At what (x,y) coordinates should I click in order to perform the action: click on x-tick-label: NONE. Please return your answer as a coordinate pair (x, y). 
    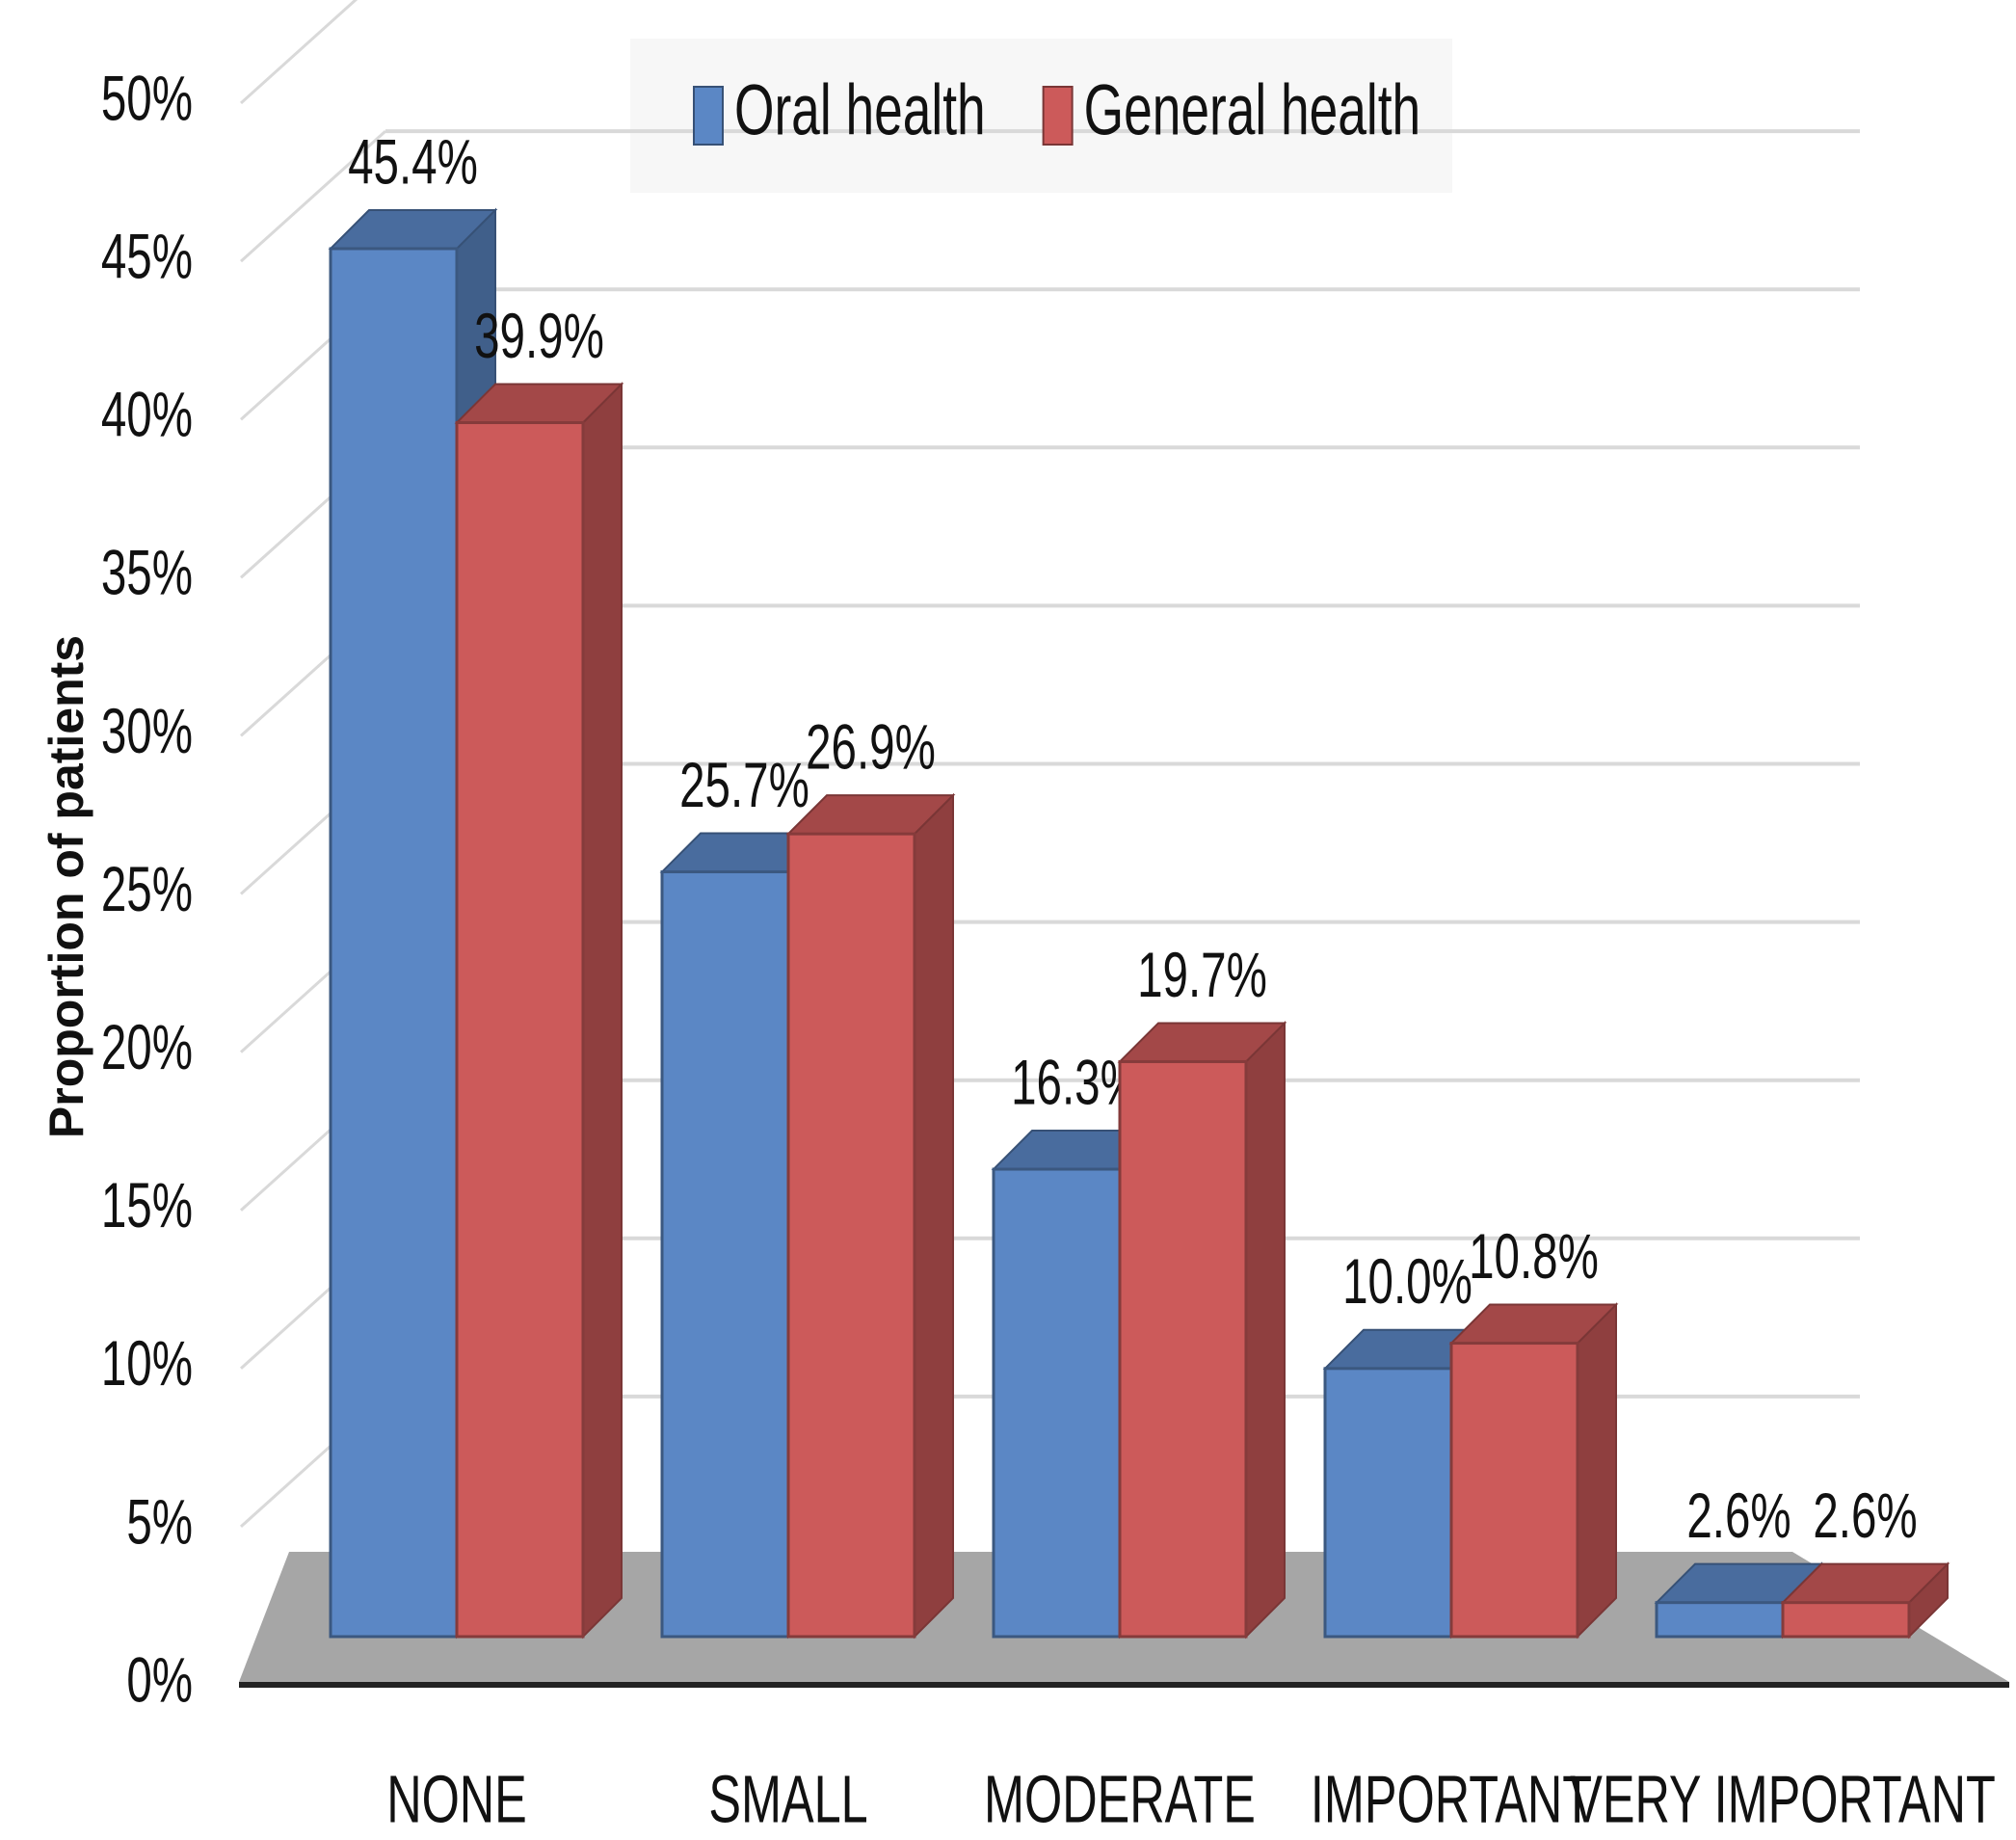
    Looking at the image, I should click on (456, 1799).